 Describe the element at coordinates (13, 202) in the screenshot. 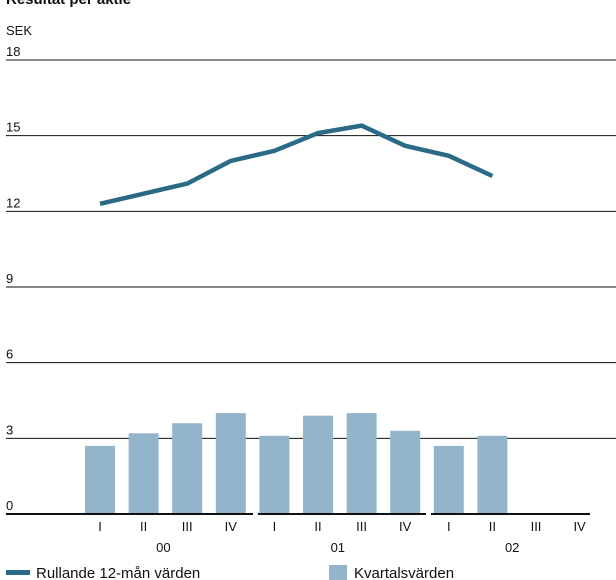

I see `y-tick-label: 12` at that location.